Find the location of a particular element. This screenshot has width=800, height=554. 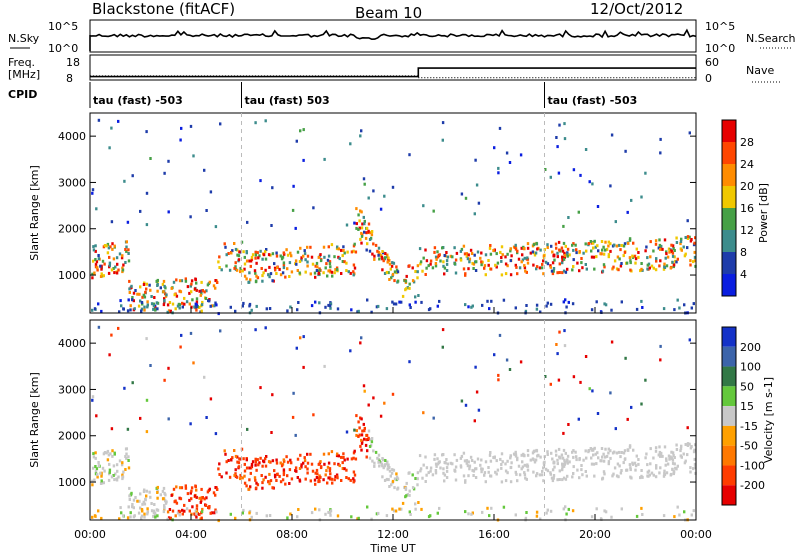

power-colorbar-swatch is located at coordinates (729, 285).